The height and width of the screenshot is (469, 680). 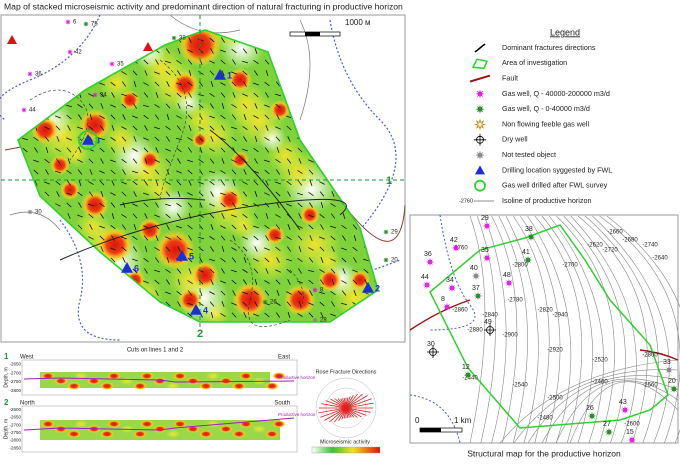 What do you see at coordinates (94, 25) in the screenshot?
I see `well-label: 75` at bounding box center [94, 25].